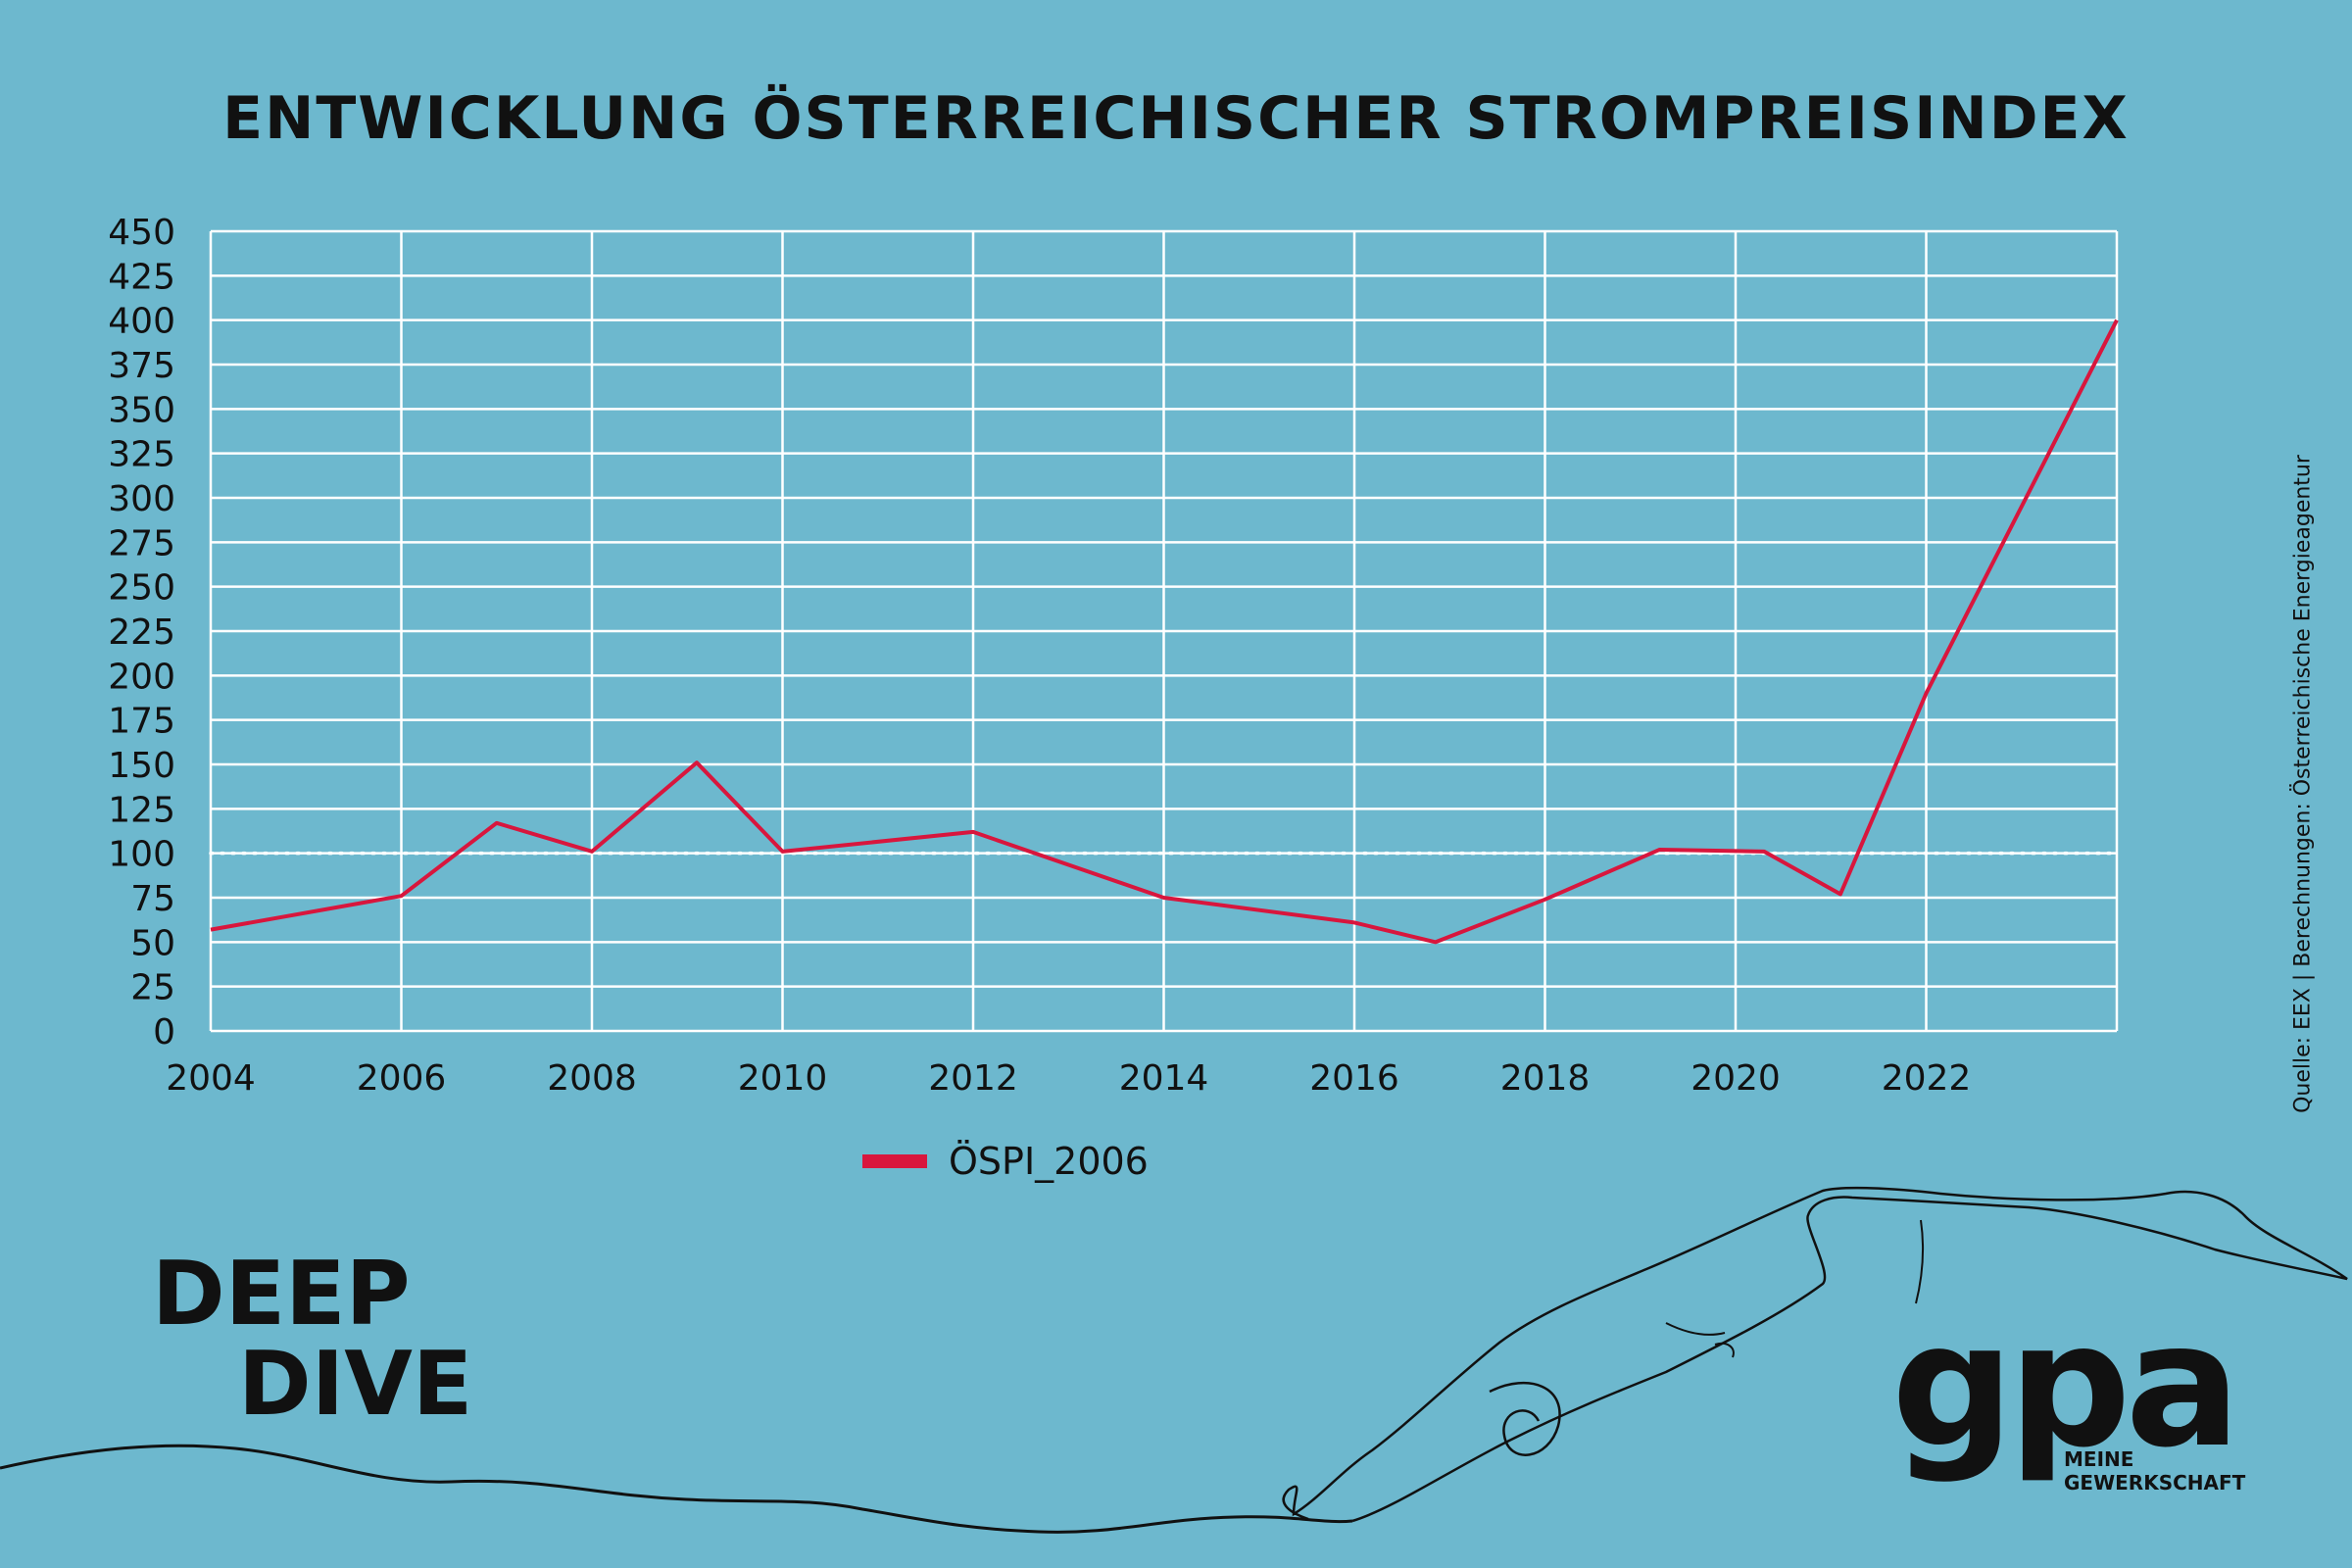 This screenshot has width=2352, height=1568. Describe the element at coordinates (1735, 1078) in the screenshot. I see `x-tick-label: 2020` at that location.